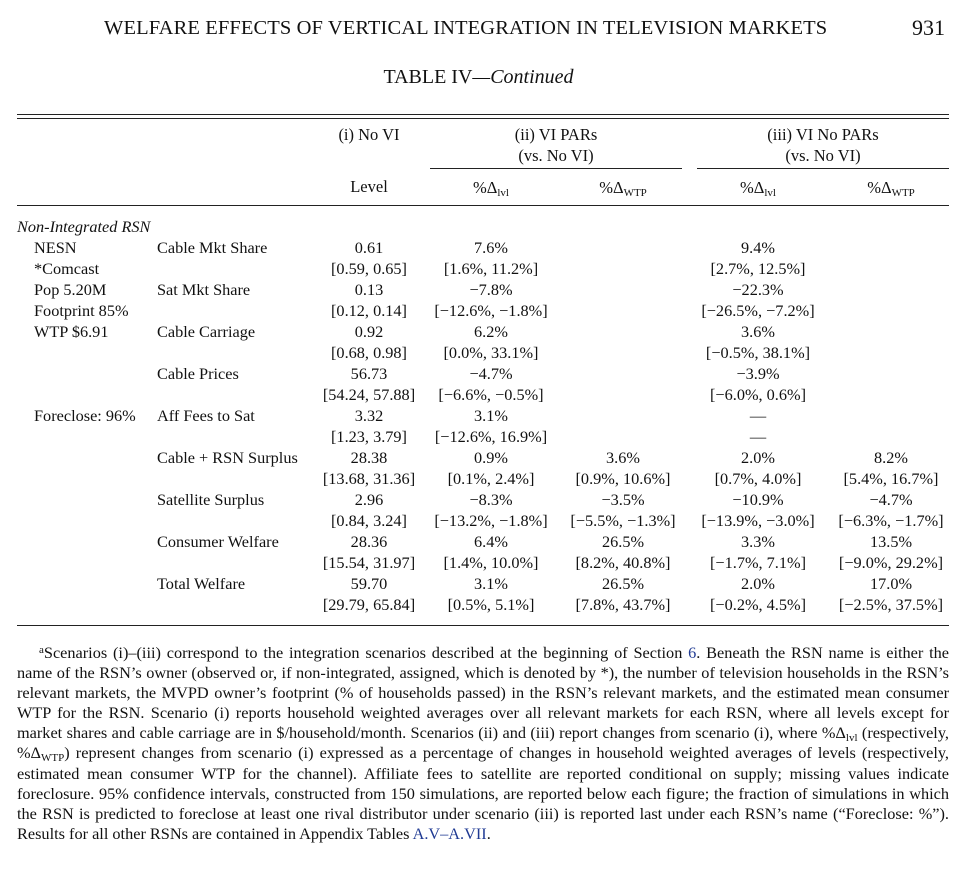 This screenshot has height=870, width=957. I want to click on cell-ii-wtp: −3.5%, so click(623, 499).